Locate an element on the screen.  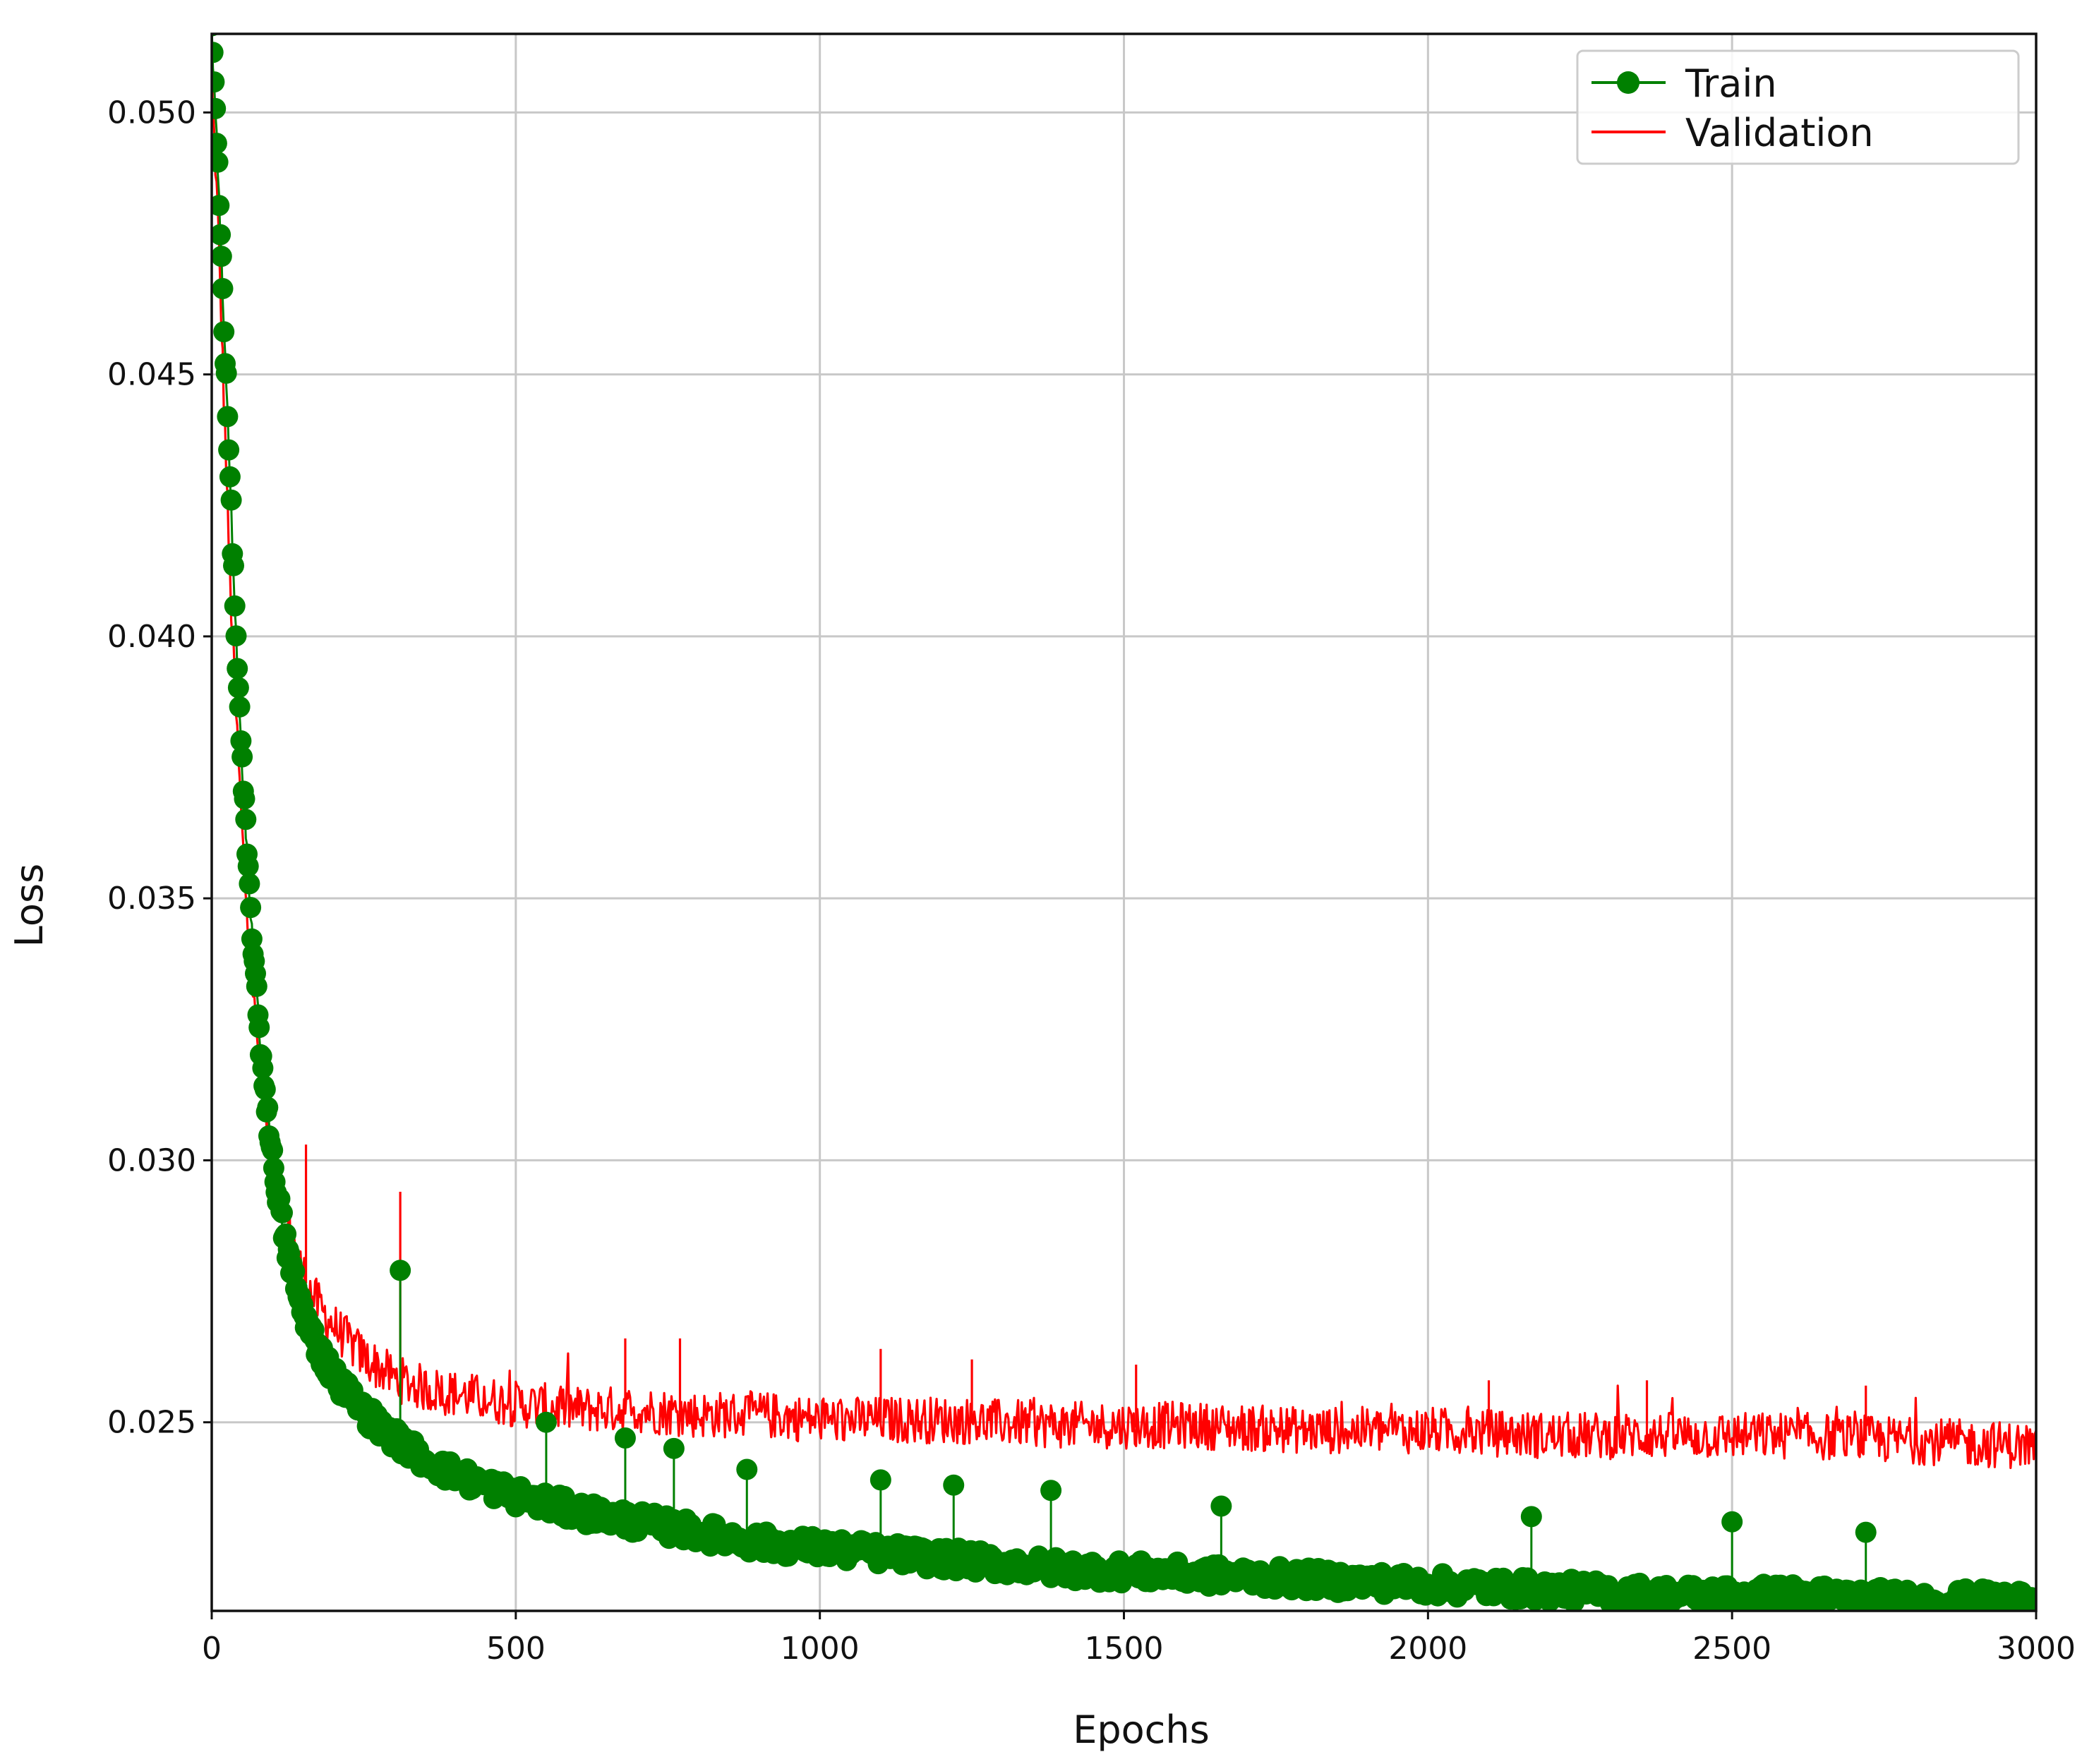
x-tick-label: 2500 is located at coordinates (1732, 1649).